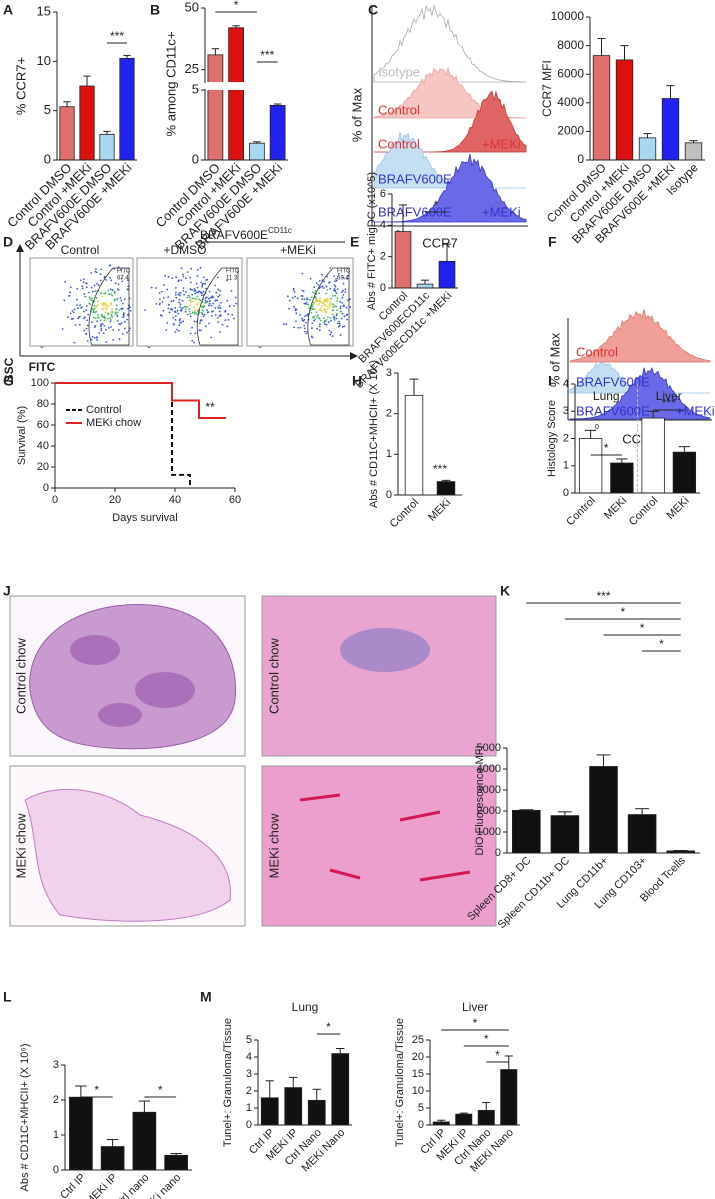 Image resolution: width=715 pixels, height=1199 pixels. I want to click on y-tick-label: 3, so click(249, 1074).